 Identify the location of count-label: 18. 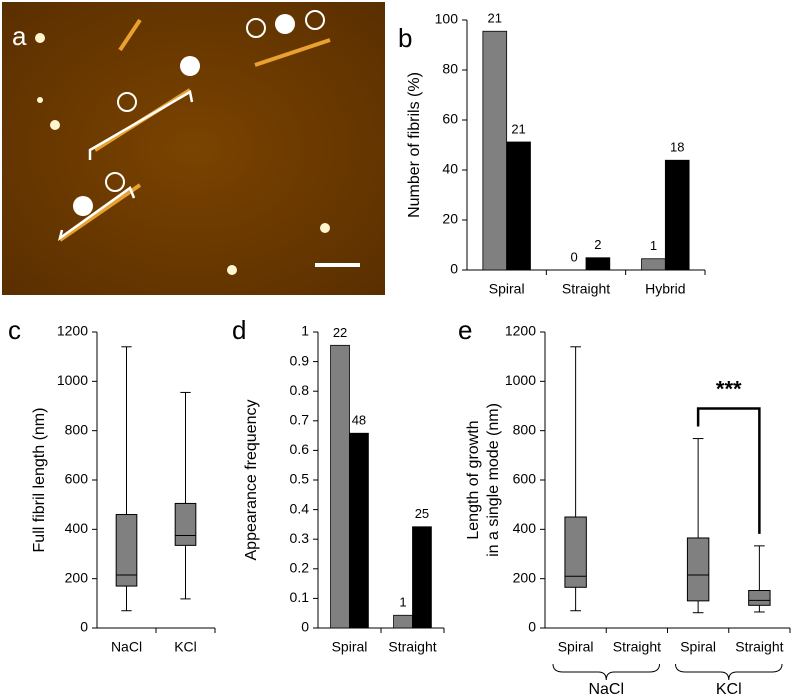
(677, 147).